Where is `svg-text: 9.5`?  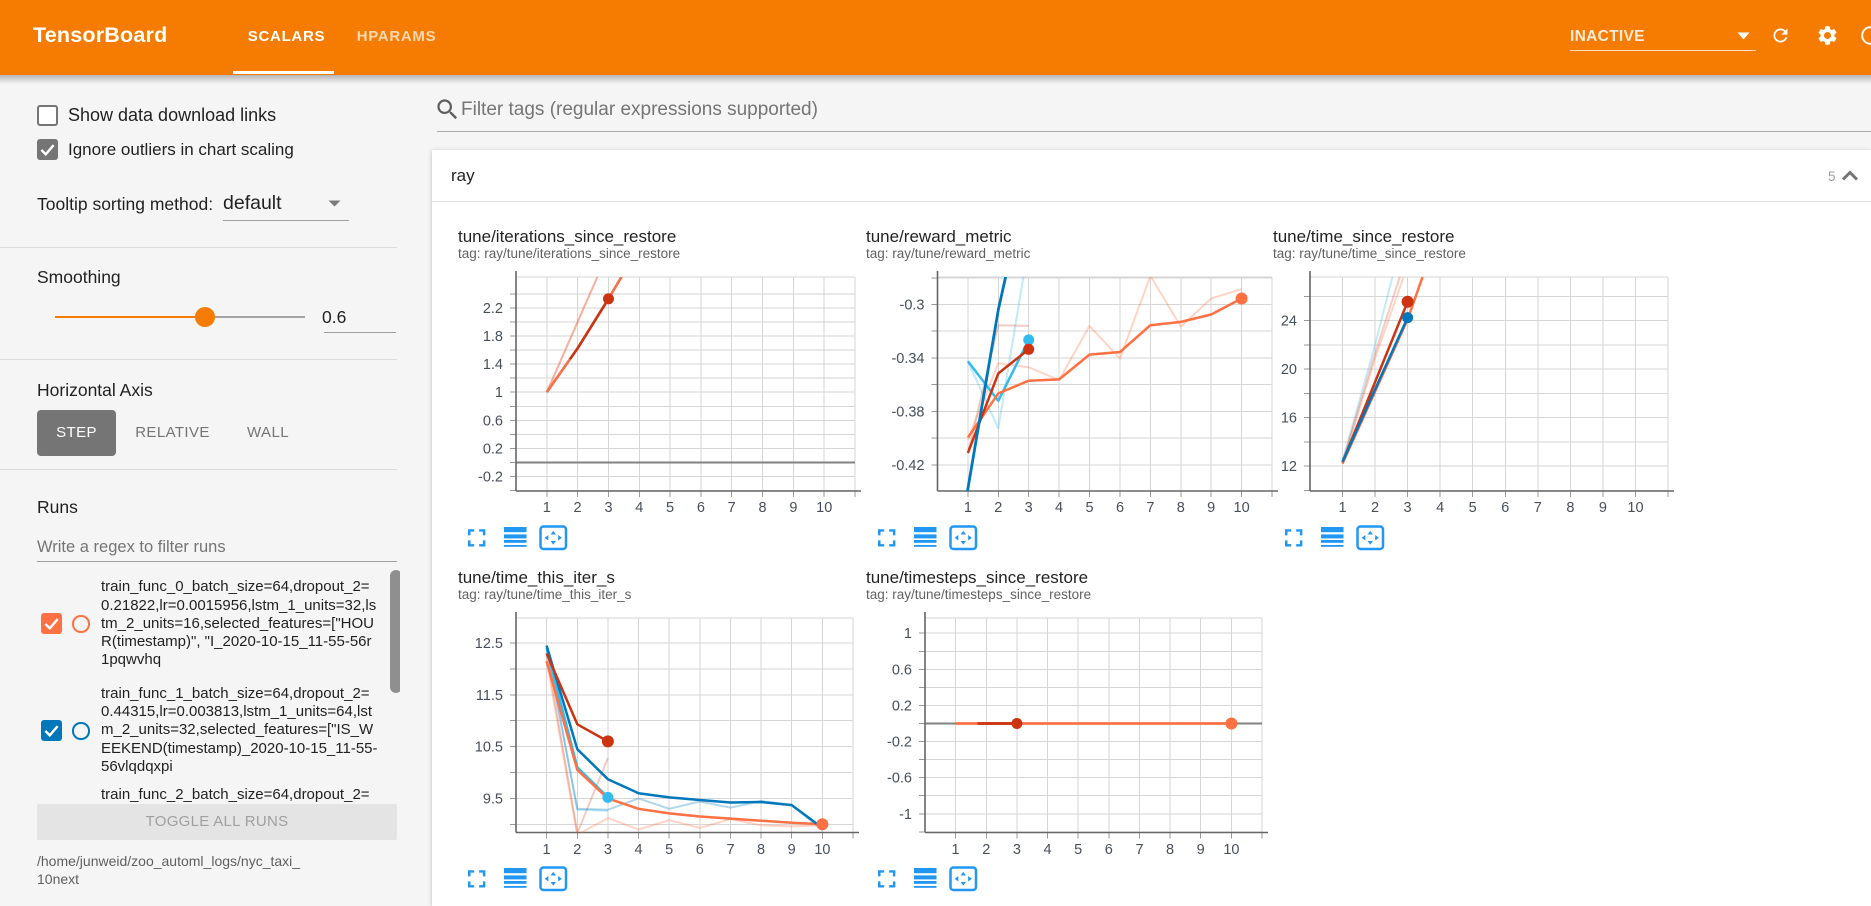
svg-text: 9.5 is located at coordinates (493, 799).